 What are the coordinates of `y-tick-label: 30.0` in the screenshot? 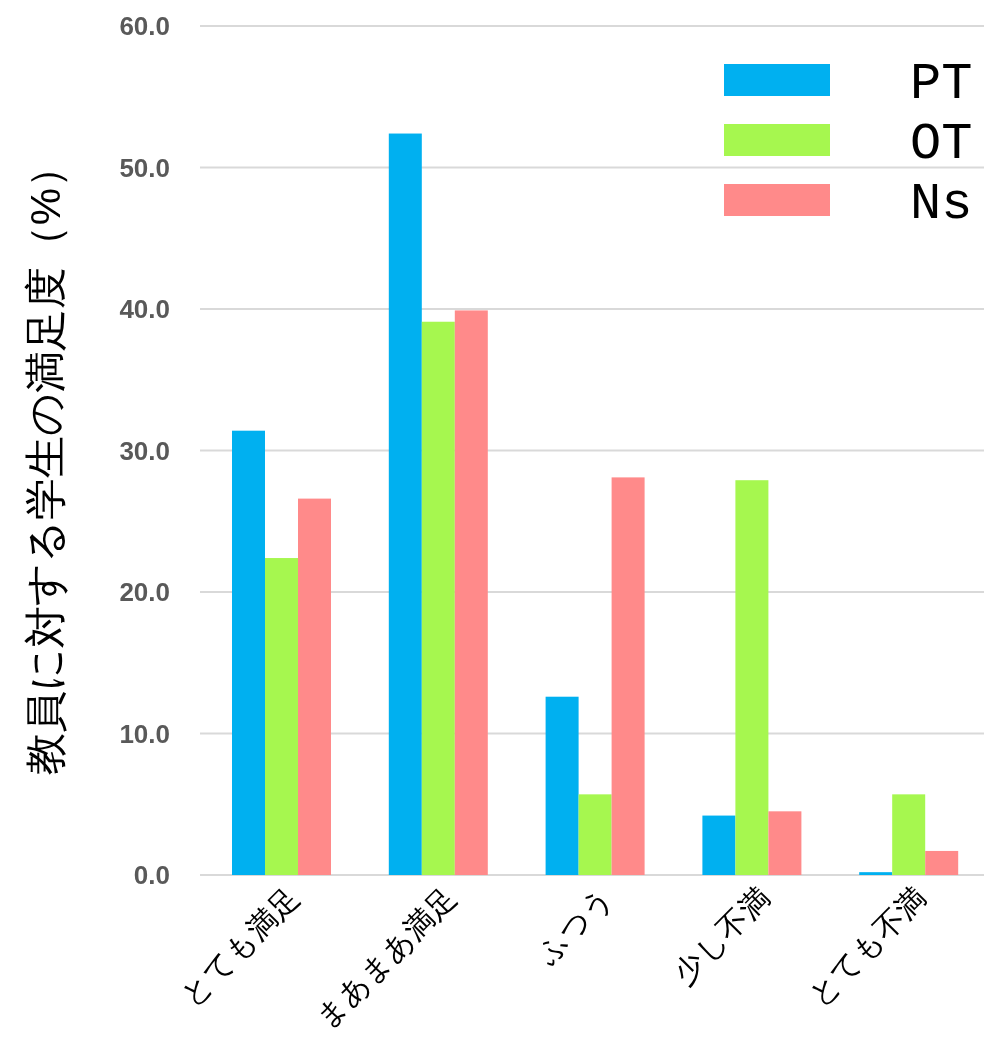 It's located at (144, 450).